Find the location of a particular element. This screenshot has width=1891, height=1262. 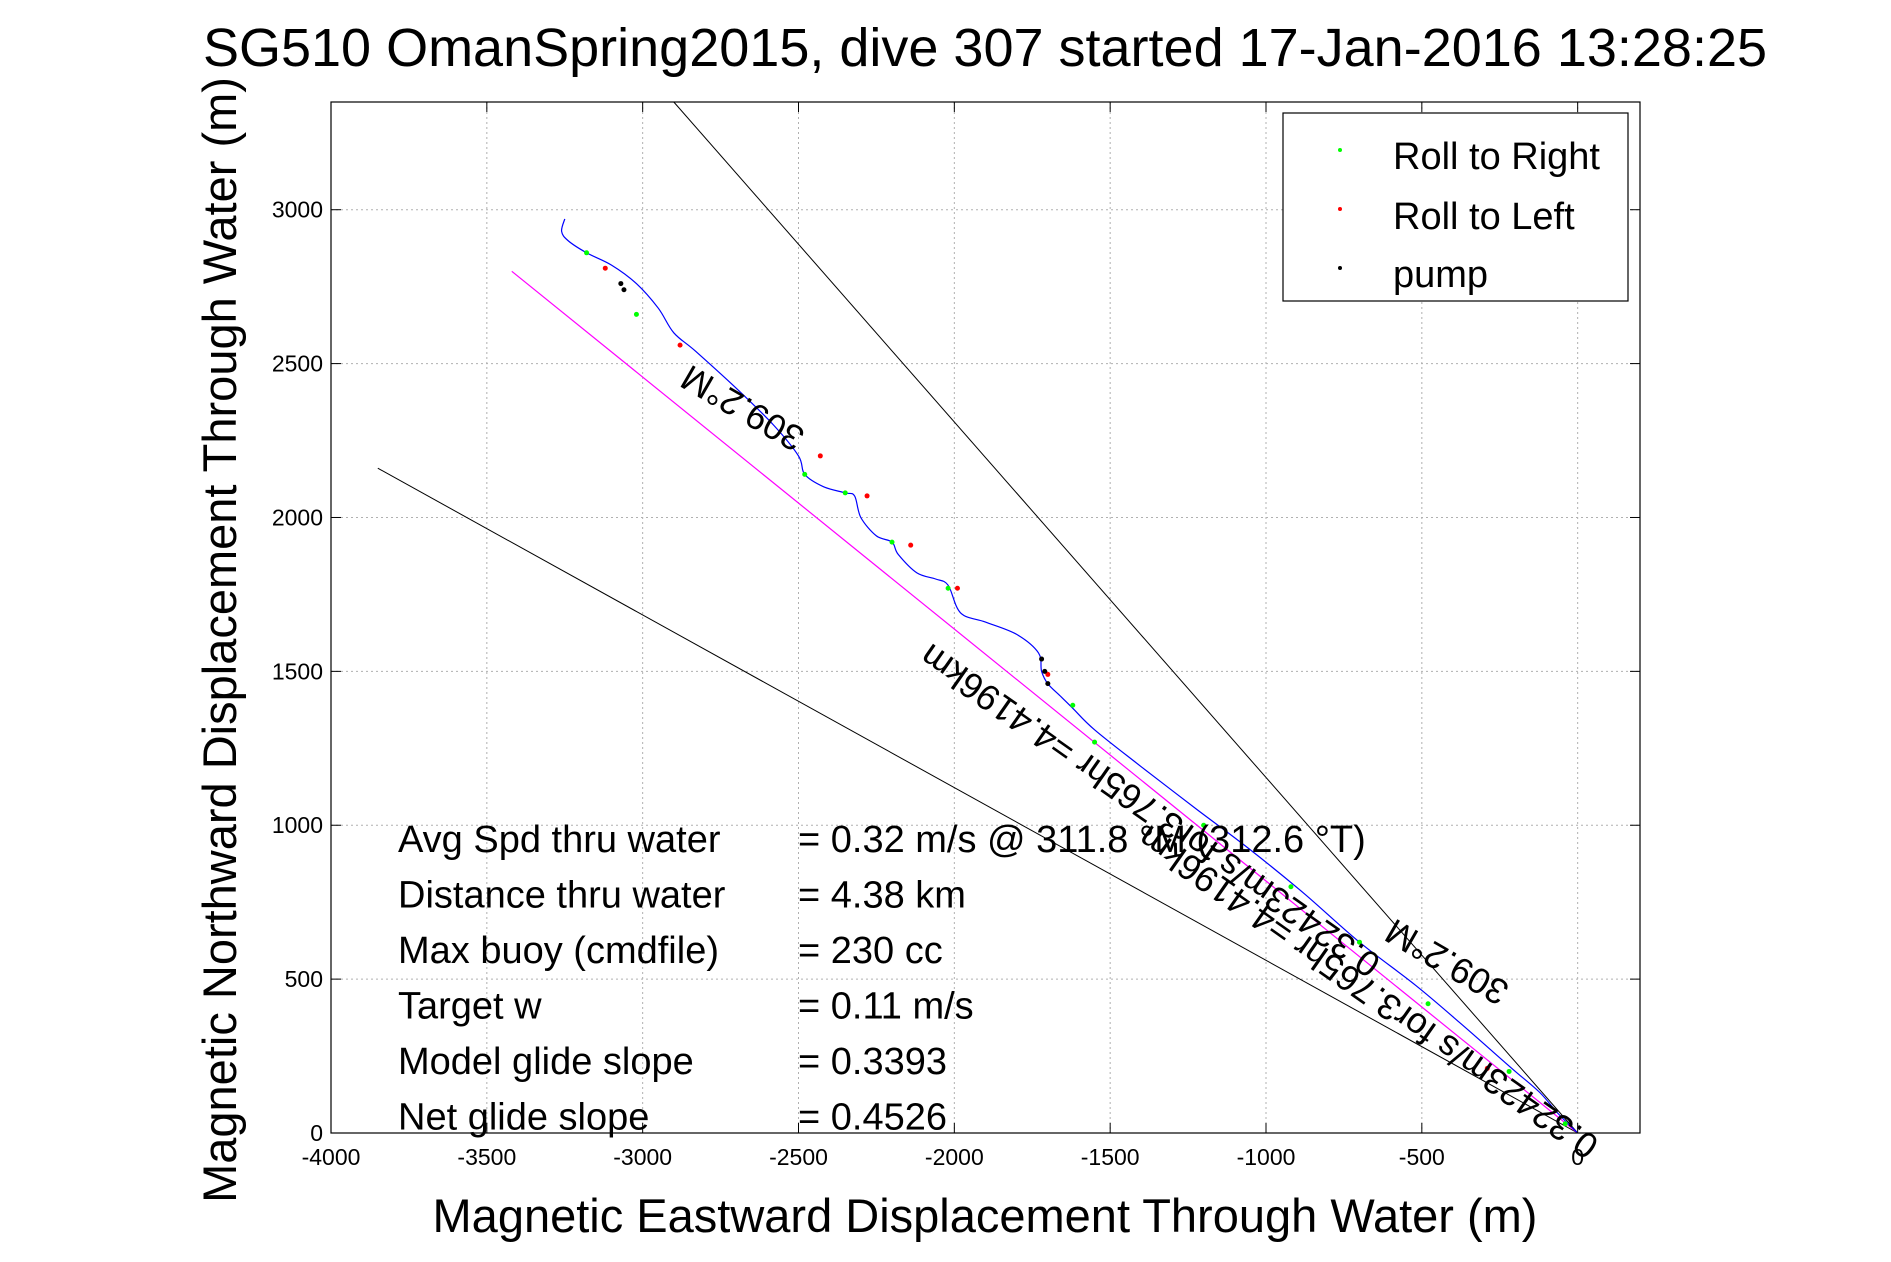

y-tick-label: 1000 is located at coordinates (297, 825).